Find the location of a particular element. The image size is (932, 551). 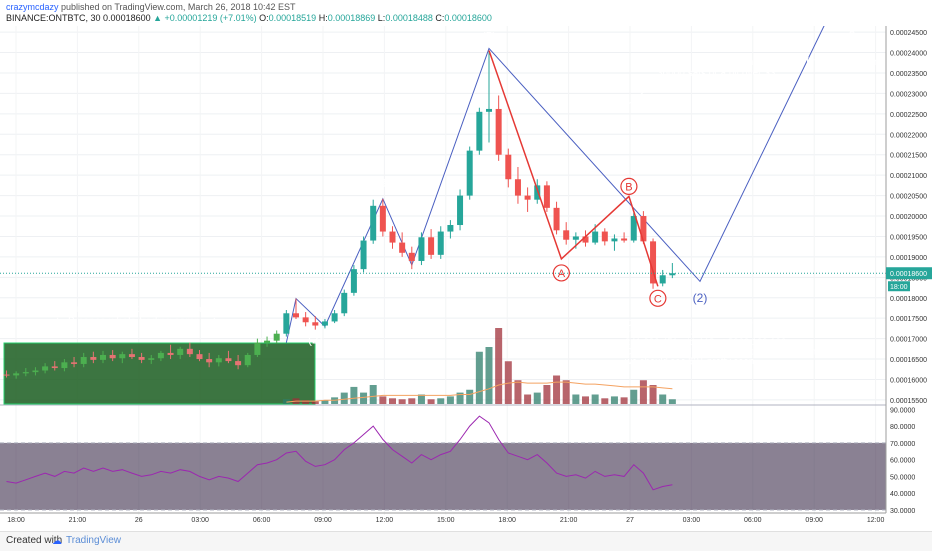

time-tick-label: 12:00 is located at coordinates (385, 520).